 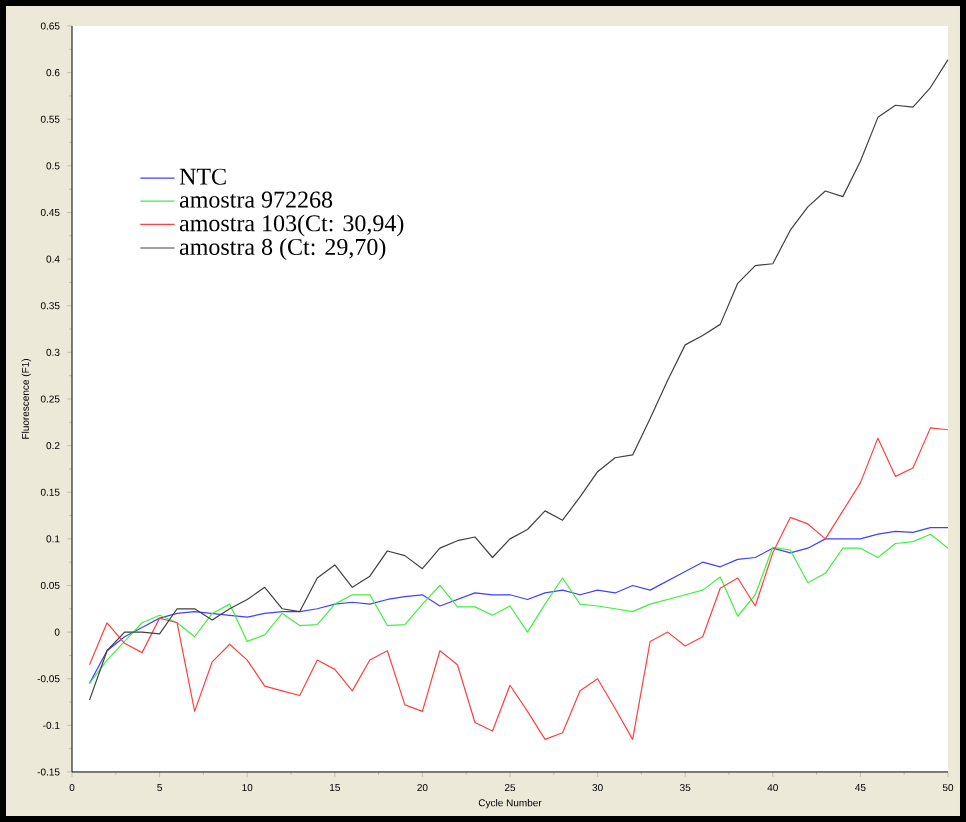 What do you see at coordinates (291, 225) in the screenshot?
I see `legend-label: amostra 103(Ct: 30,94)` at bounding box center [291, 225].